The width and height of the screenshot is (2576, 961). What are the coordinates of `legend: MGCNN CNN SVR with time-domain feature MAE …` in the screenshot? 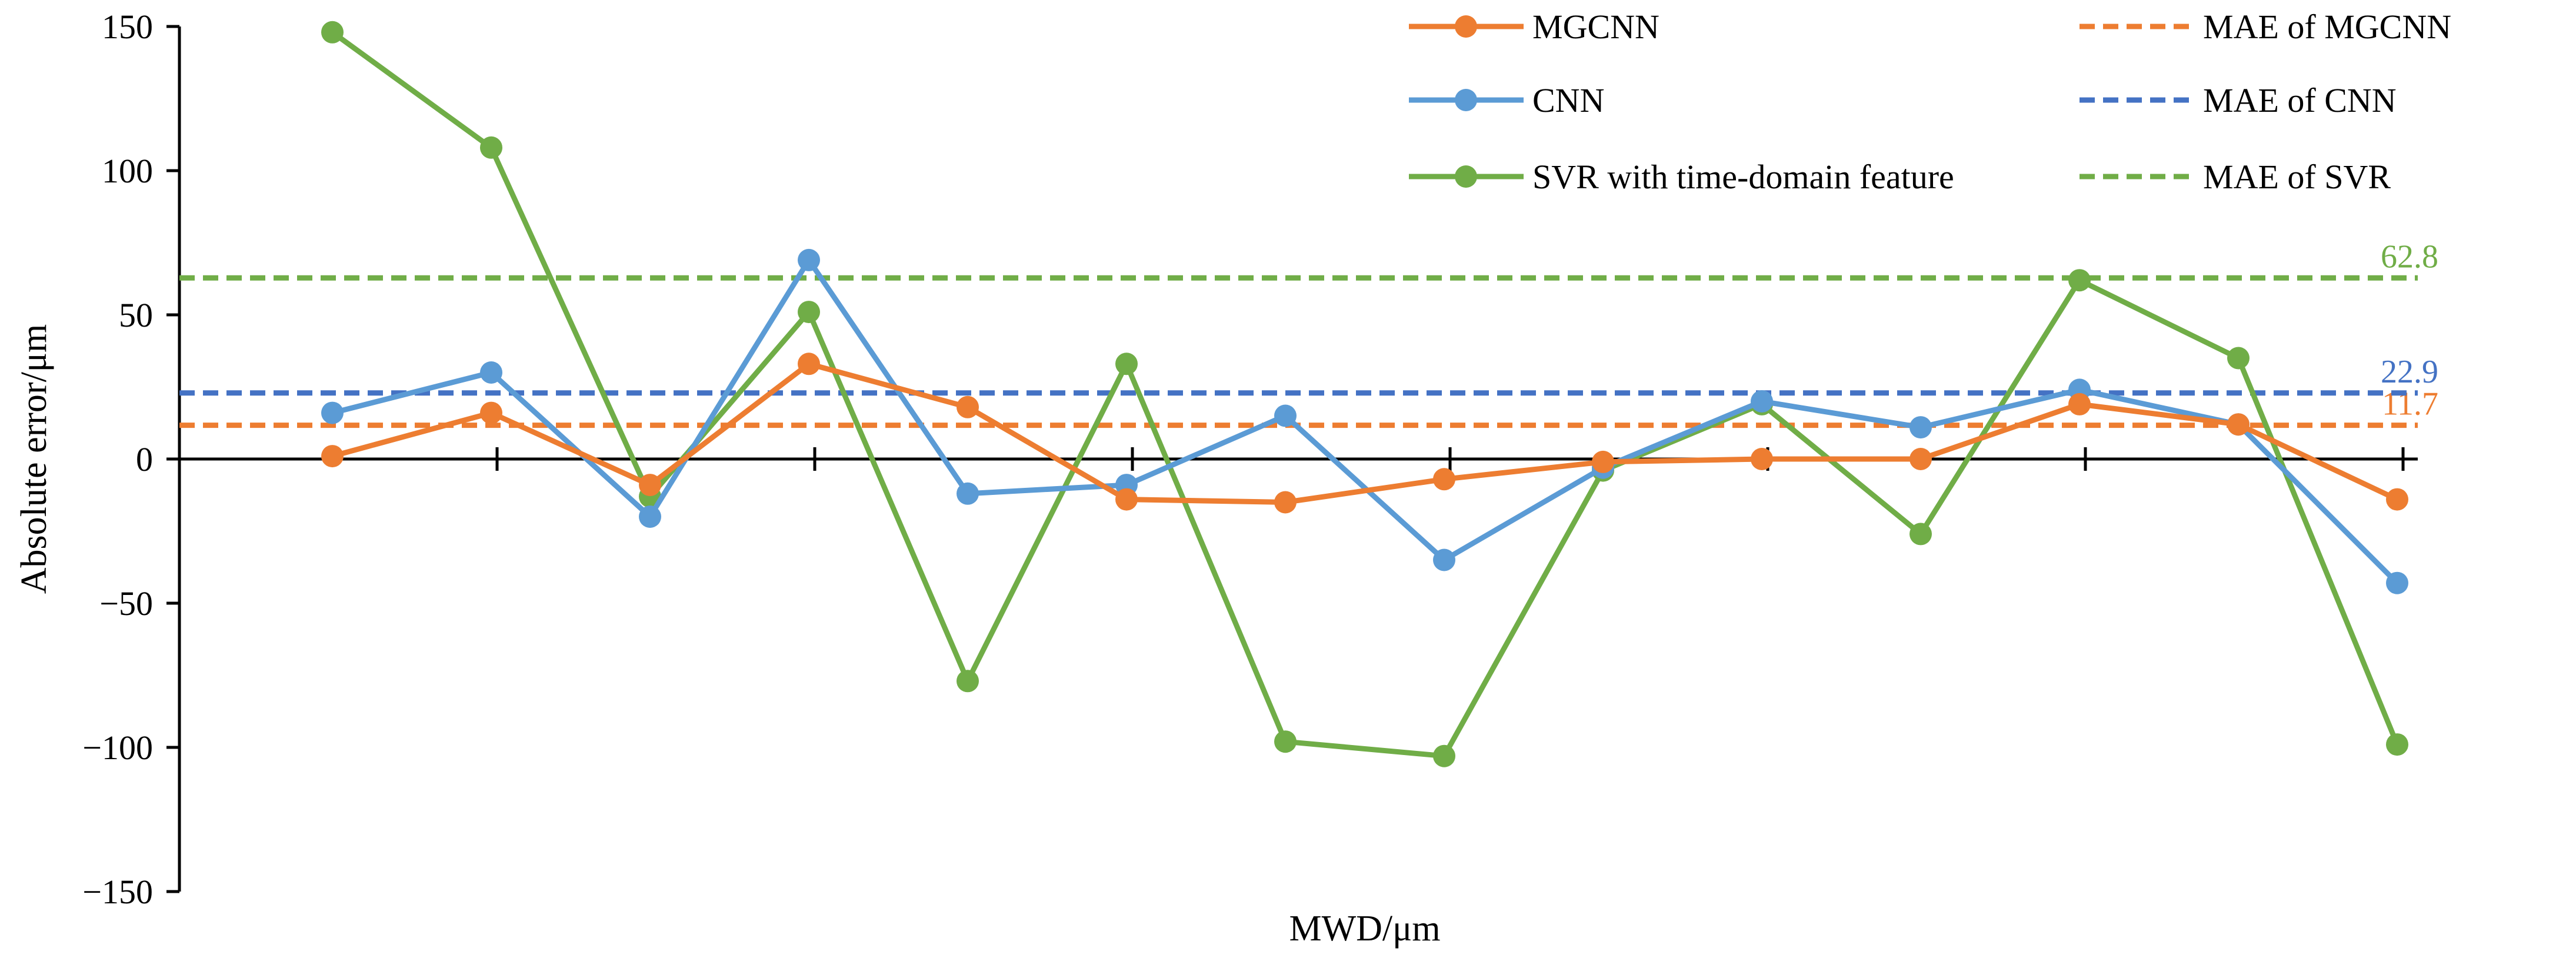 It's located at (1930, 102).